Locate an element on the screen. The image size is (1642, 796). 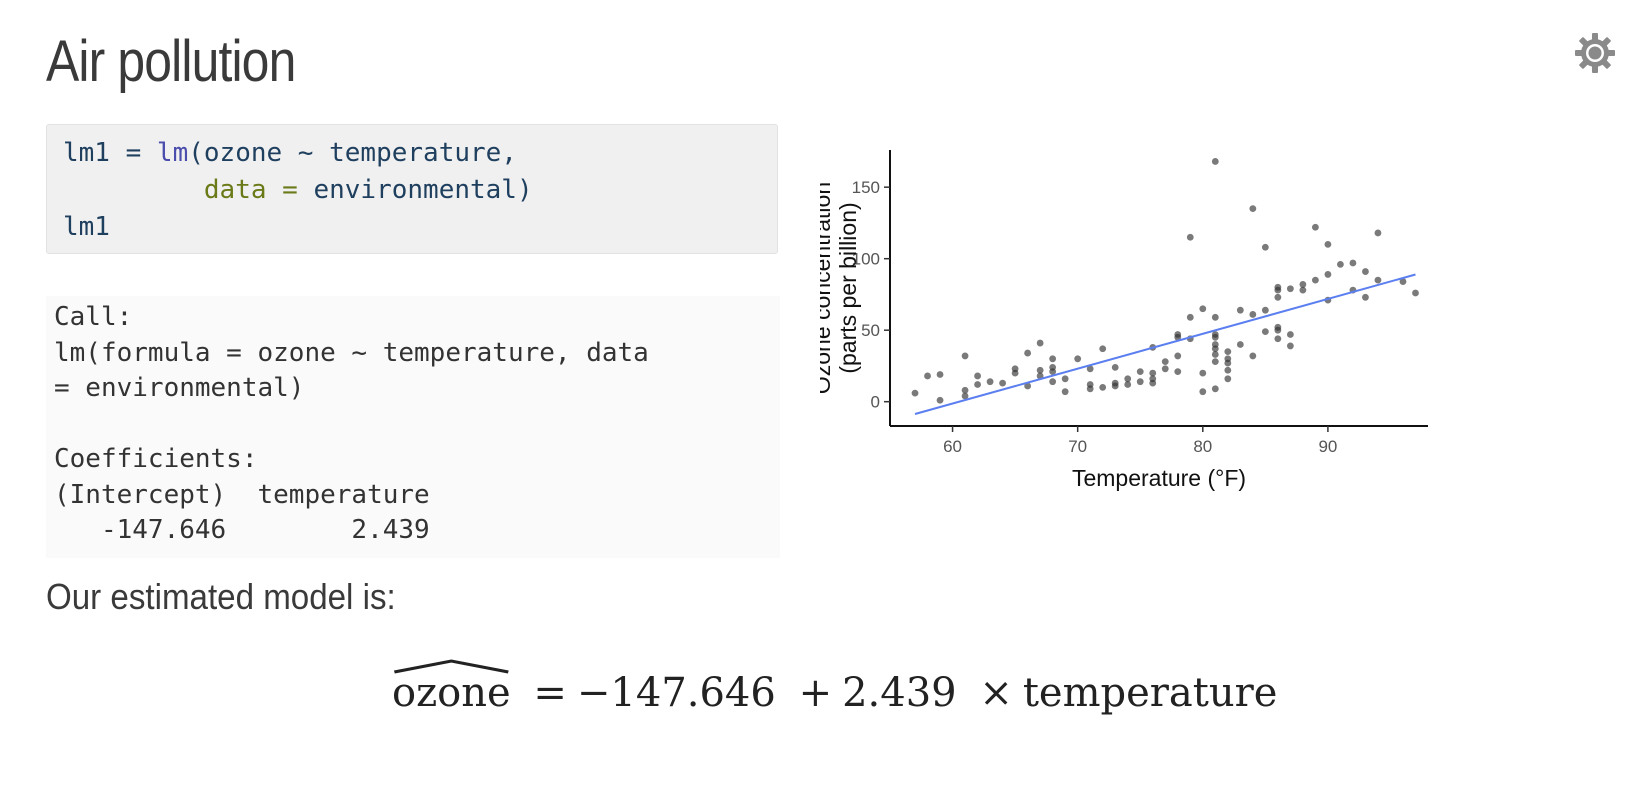
settings-button is located at coordinates (1595, 53).